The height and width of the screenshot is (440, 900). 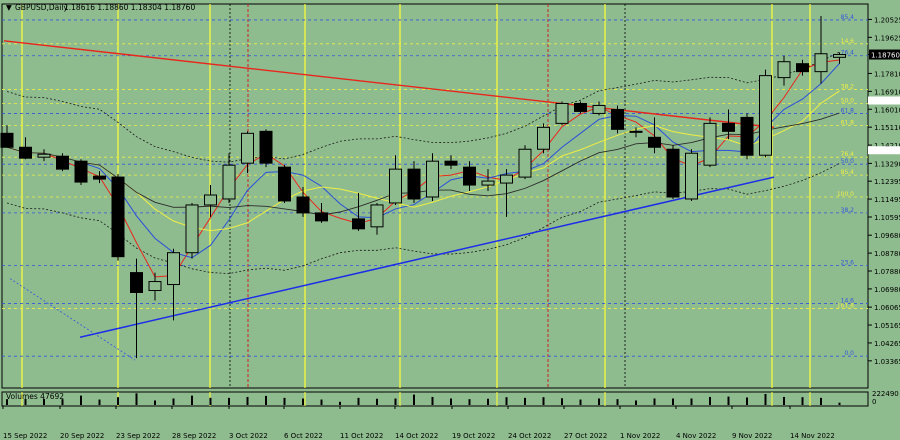 I want to click on x-tick-label: 9 Nov 2022, so click(x=752, y=436).